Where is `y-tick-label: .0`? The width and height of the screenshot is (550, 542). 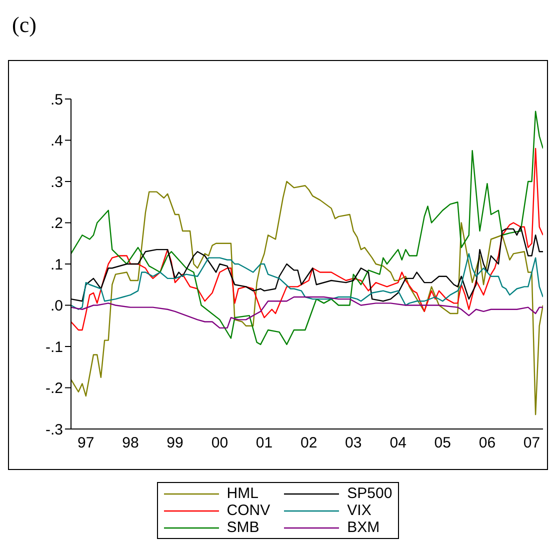 y-tick-label: .0 is located at coordinates (56, 306).